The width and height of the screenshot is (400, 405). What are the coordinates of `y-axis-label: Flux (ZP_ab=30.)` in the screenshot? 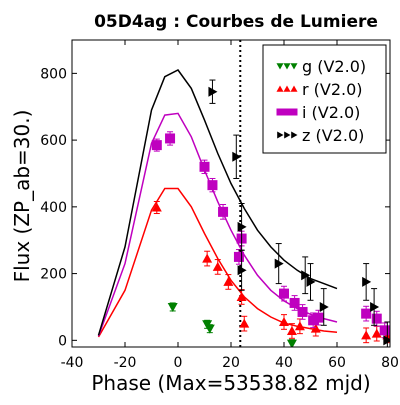 It's located at (22, 196).